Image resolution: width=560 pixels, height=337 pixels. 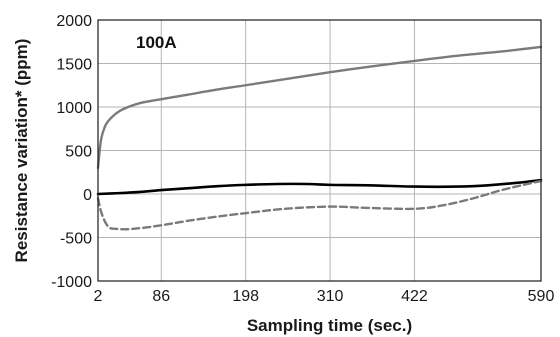 What do you see at coordinates (98, 296) in the screenshot?
I see `x-tick-label: 2` at bounding box center [98, 296].